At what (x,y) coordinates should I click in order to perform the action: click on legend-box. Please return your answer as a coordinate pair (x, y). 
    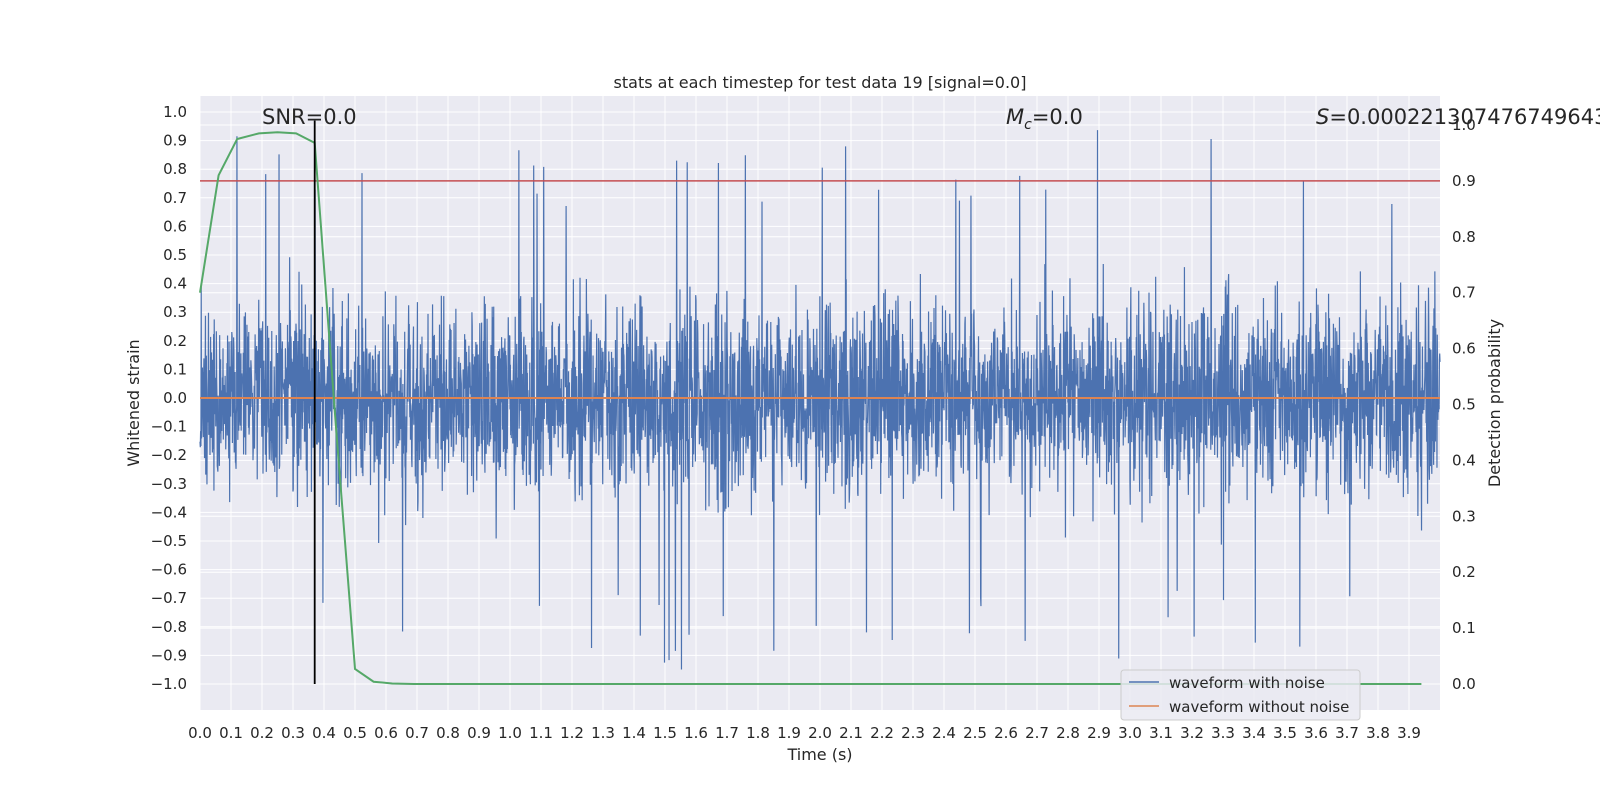
    Looking at the image, I should click on (1240, 695).